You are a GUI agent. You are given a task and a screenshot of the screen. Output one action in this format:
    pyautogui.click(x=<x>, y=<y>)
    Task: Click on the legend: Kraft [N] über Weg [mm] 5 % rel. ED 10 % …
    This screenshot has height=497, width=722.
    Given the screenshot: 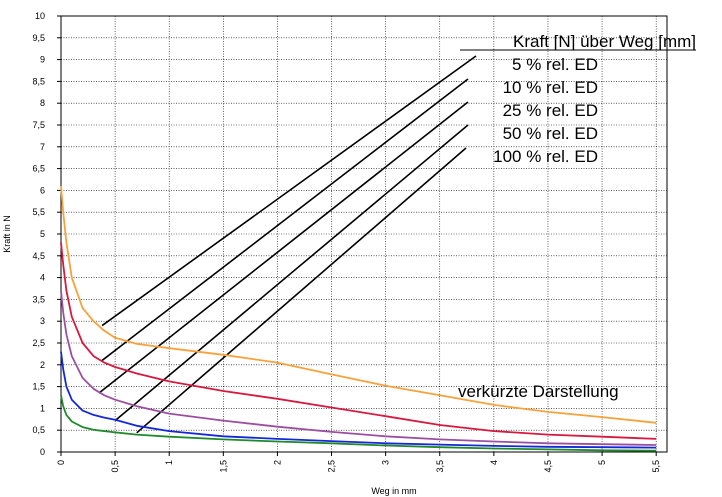 What is the action you would take?
    pyautogui.click(x=578, y=99)
    